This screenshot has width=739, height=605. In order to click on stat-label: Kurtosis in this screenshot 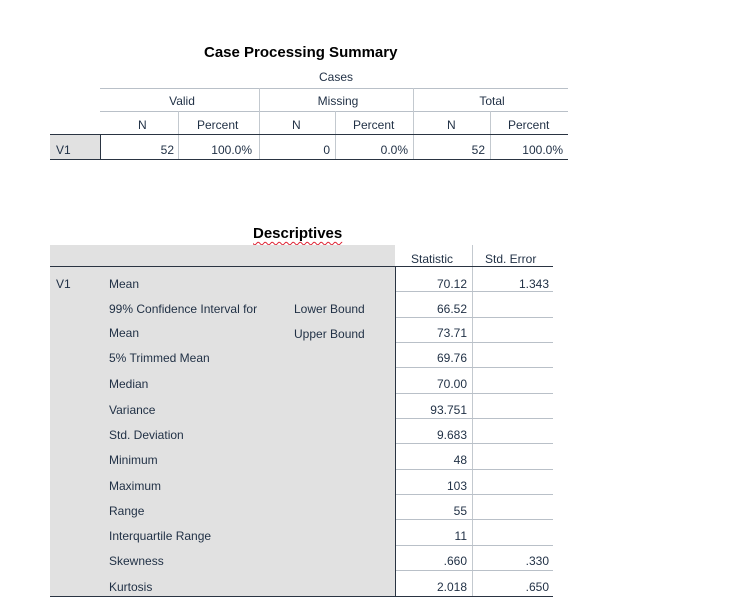, I will do `click(131, 587)`.